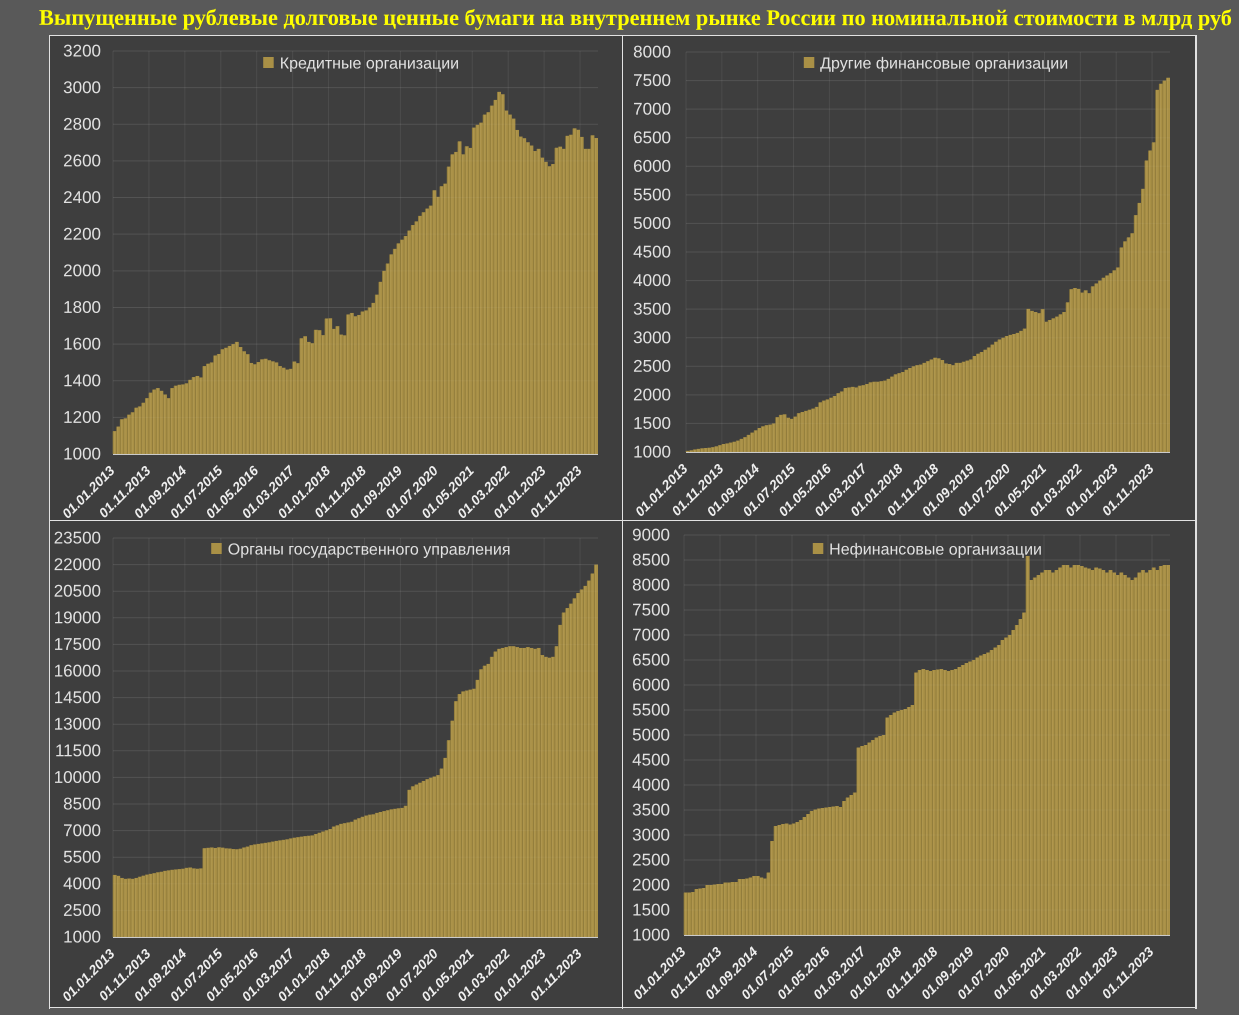  Describe the element at coordinates (944, 64) in the screenshot. I see `svg-text: Другие финансовые организации` at that location.